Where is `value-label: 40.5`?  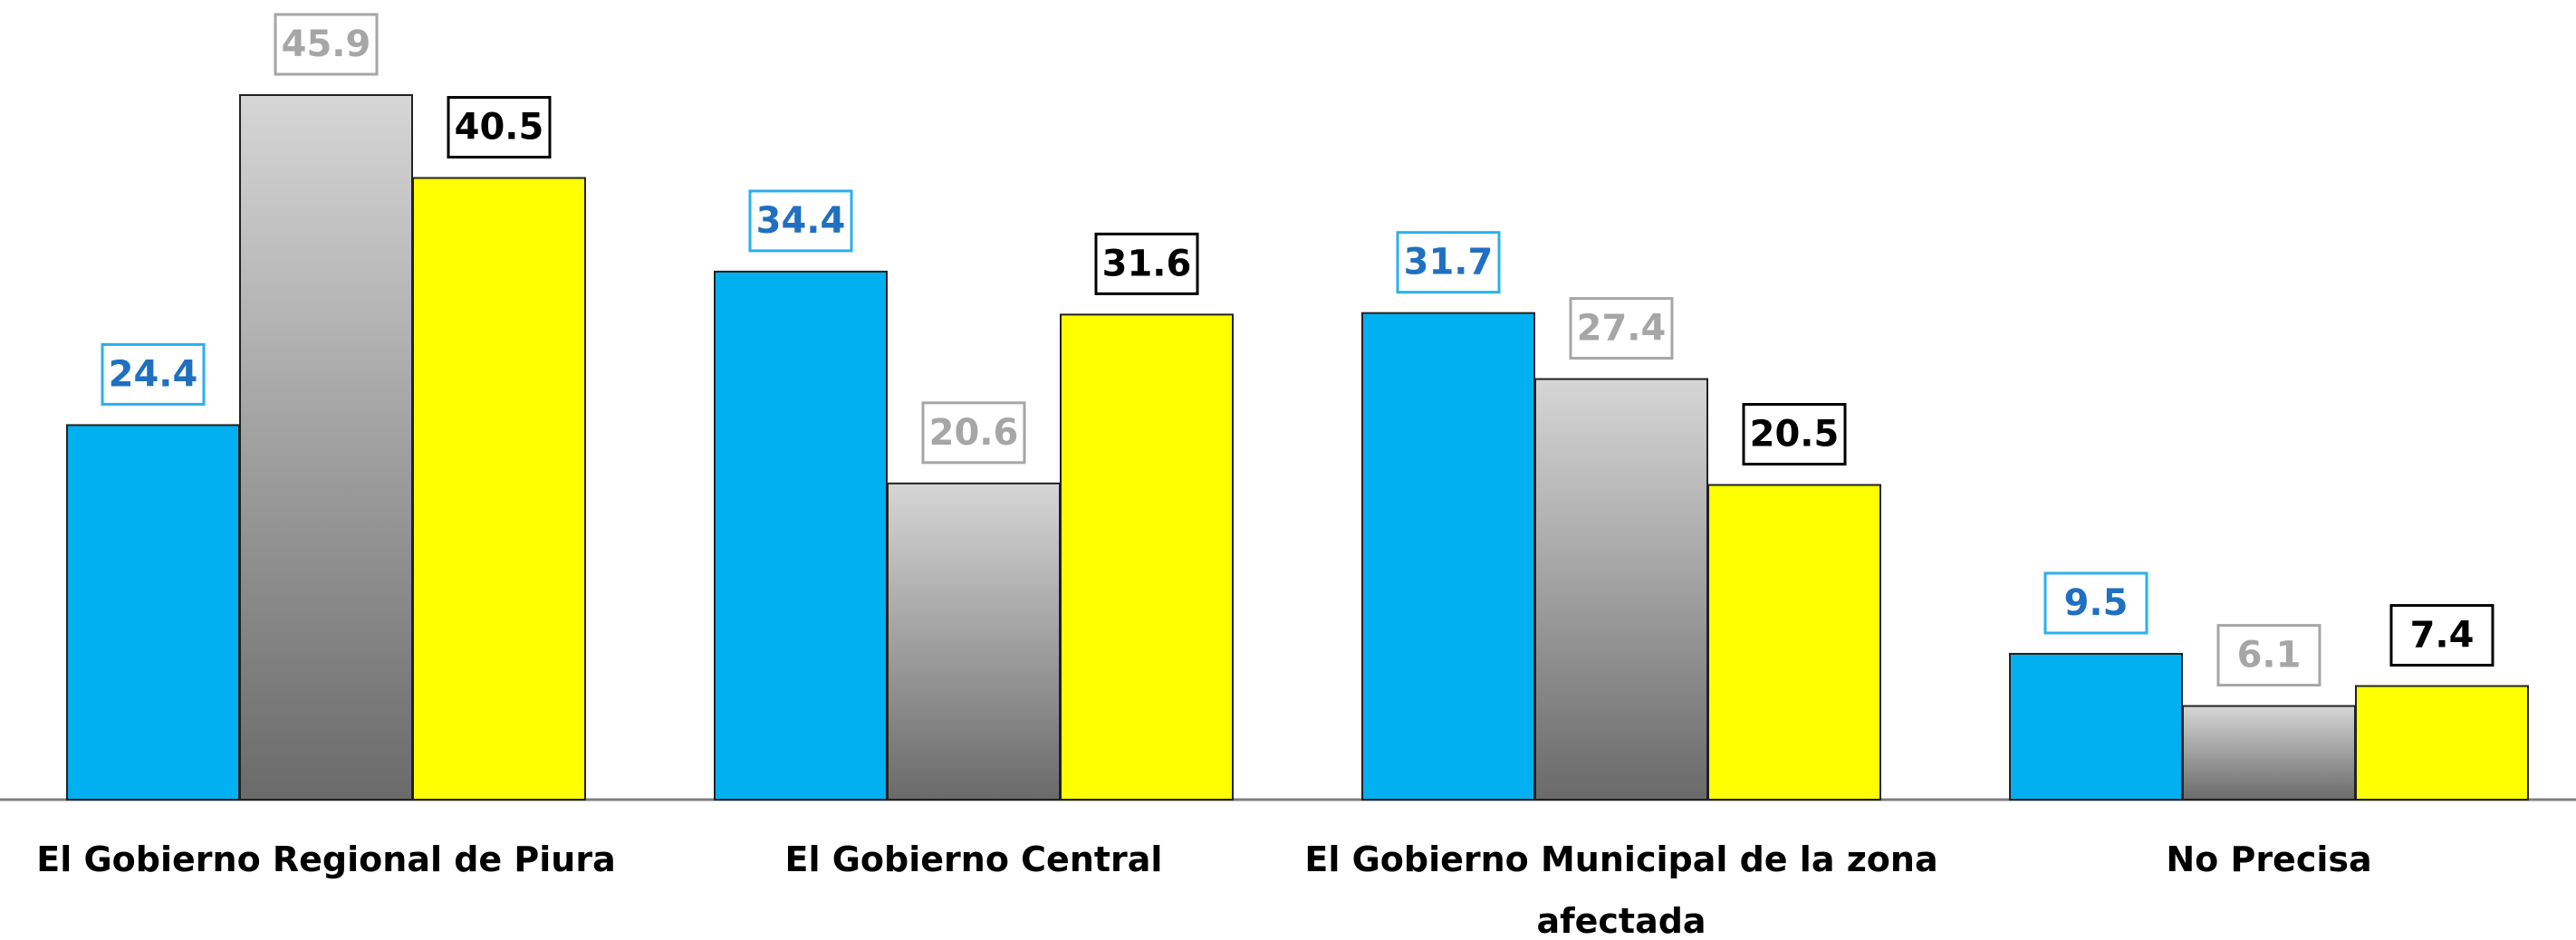 value-label: 40.5 is located at coordinates (499, 128).